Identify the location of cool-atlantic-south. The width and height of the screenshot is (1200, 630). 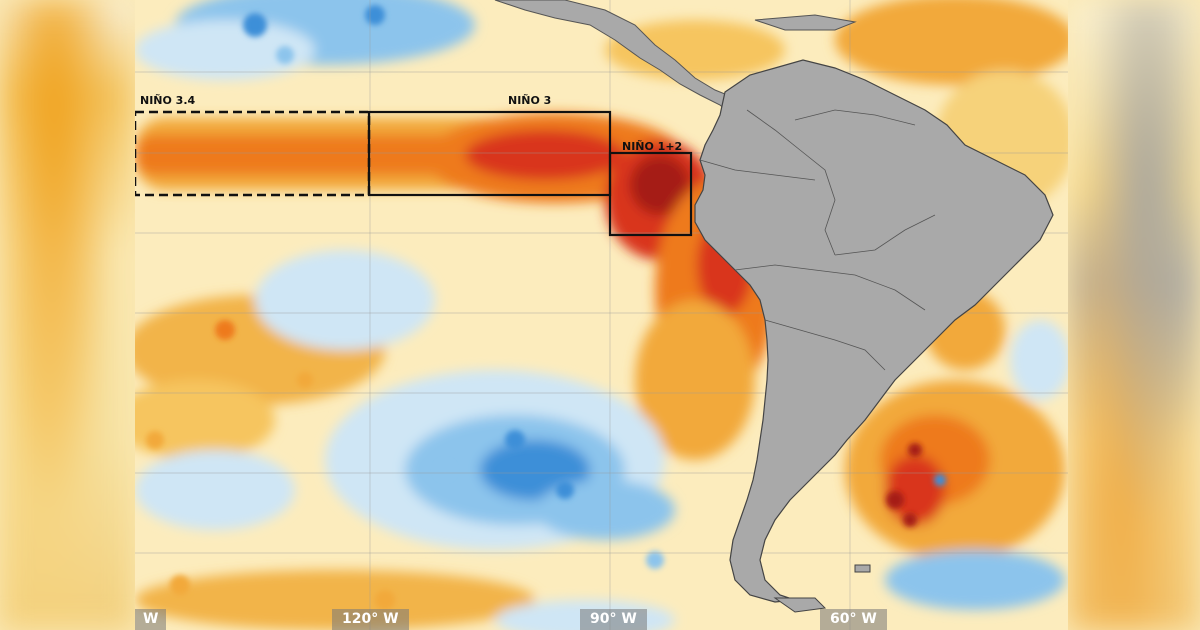
(975, 580).